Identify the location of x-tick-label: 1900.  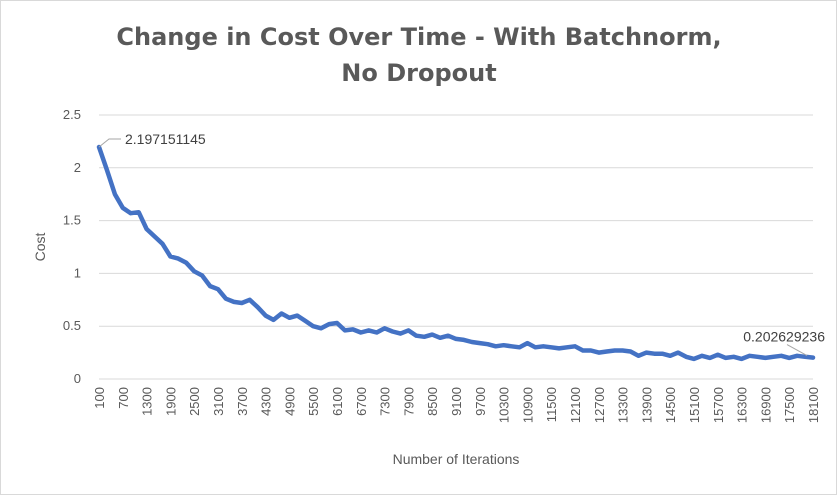
(170, 401).